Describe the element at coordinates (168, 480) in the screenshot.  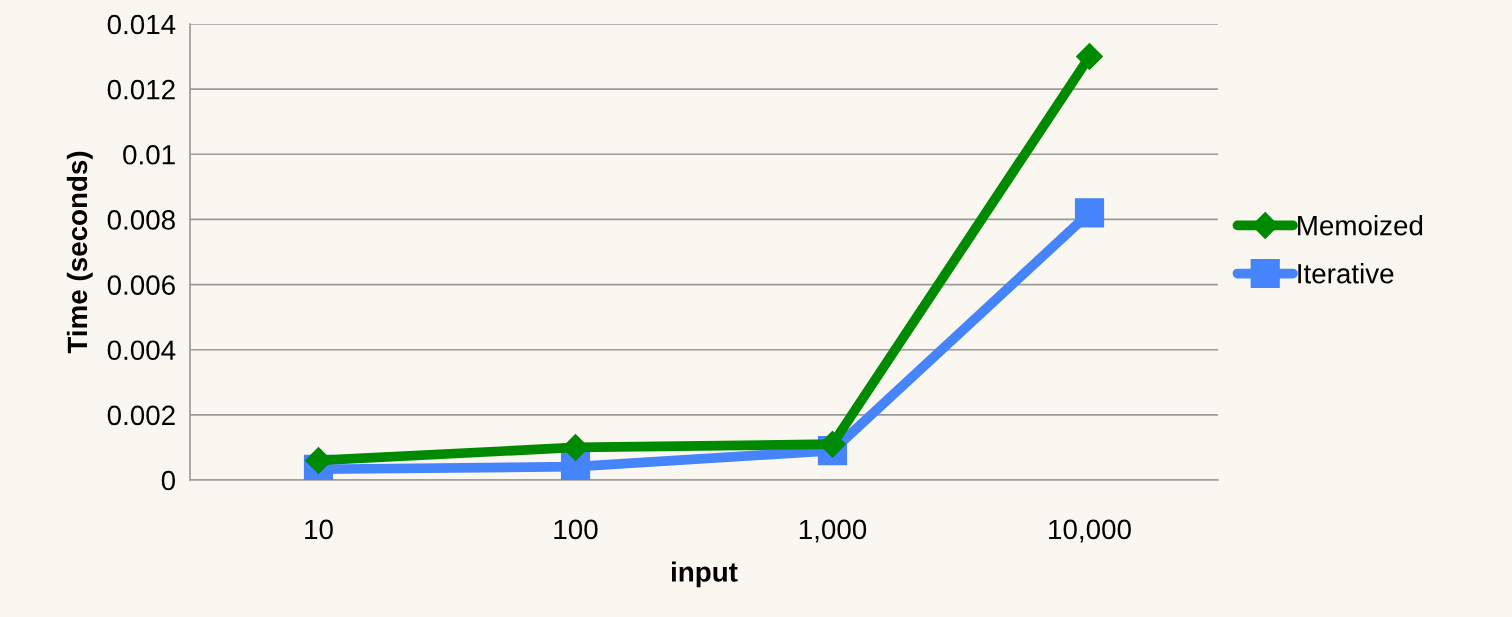
I see `y-tick-label: 0` at that location.